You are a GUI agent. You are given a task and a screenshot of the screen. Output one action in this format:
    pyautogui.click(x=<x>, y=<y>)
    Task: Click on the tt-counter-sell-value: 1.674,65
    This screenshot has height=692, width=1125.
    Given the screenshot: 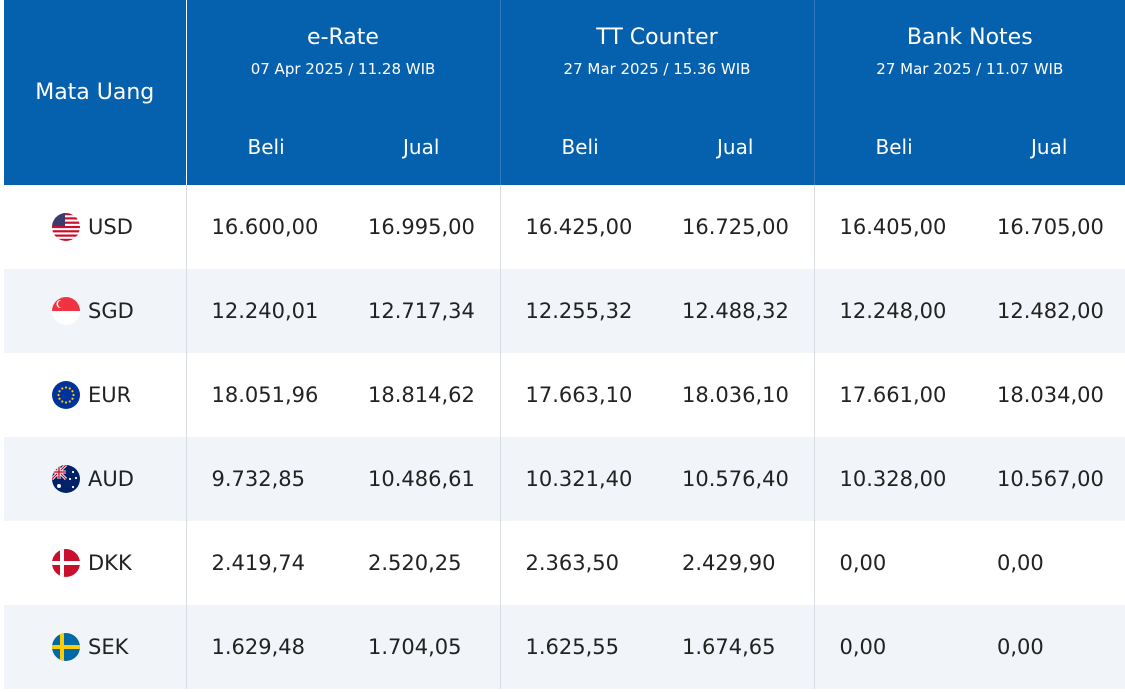 What is the action you would take?
    pyautogui.click(x=736, y=647)
    